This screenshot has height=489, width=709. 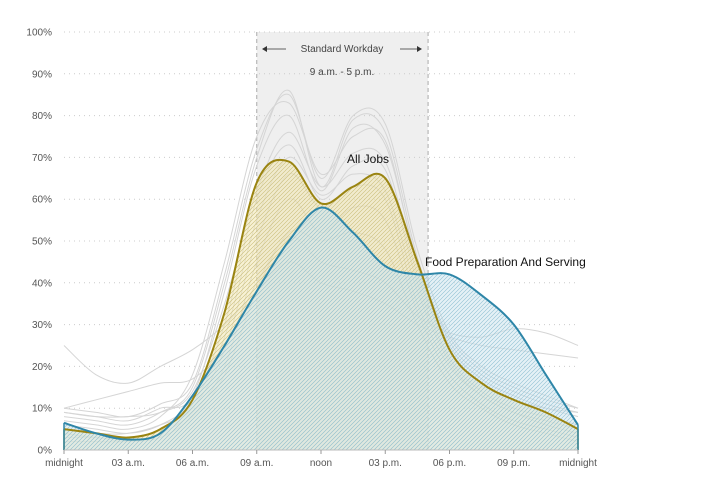 I want to click on band-subtitle: 9 a.m. - 5 p.m., so click(x=342, y=72).